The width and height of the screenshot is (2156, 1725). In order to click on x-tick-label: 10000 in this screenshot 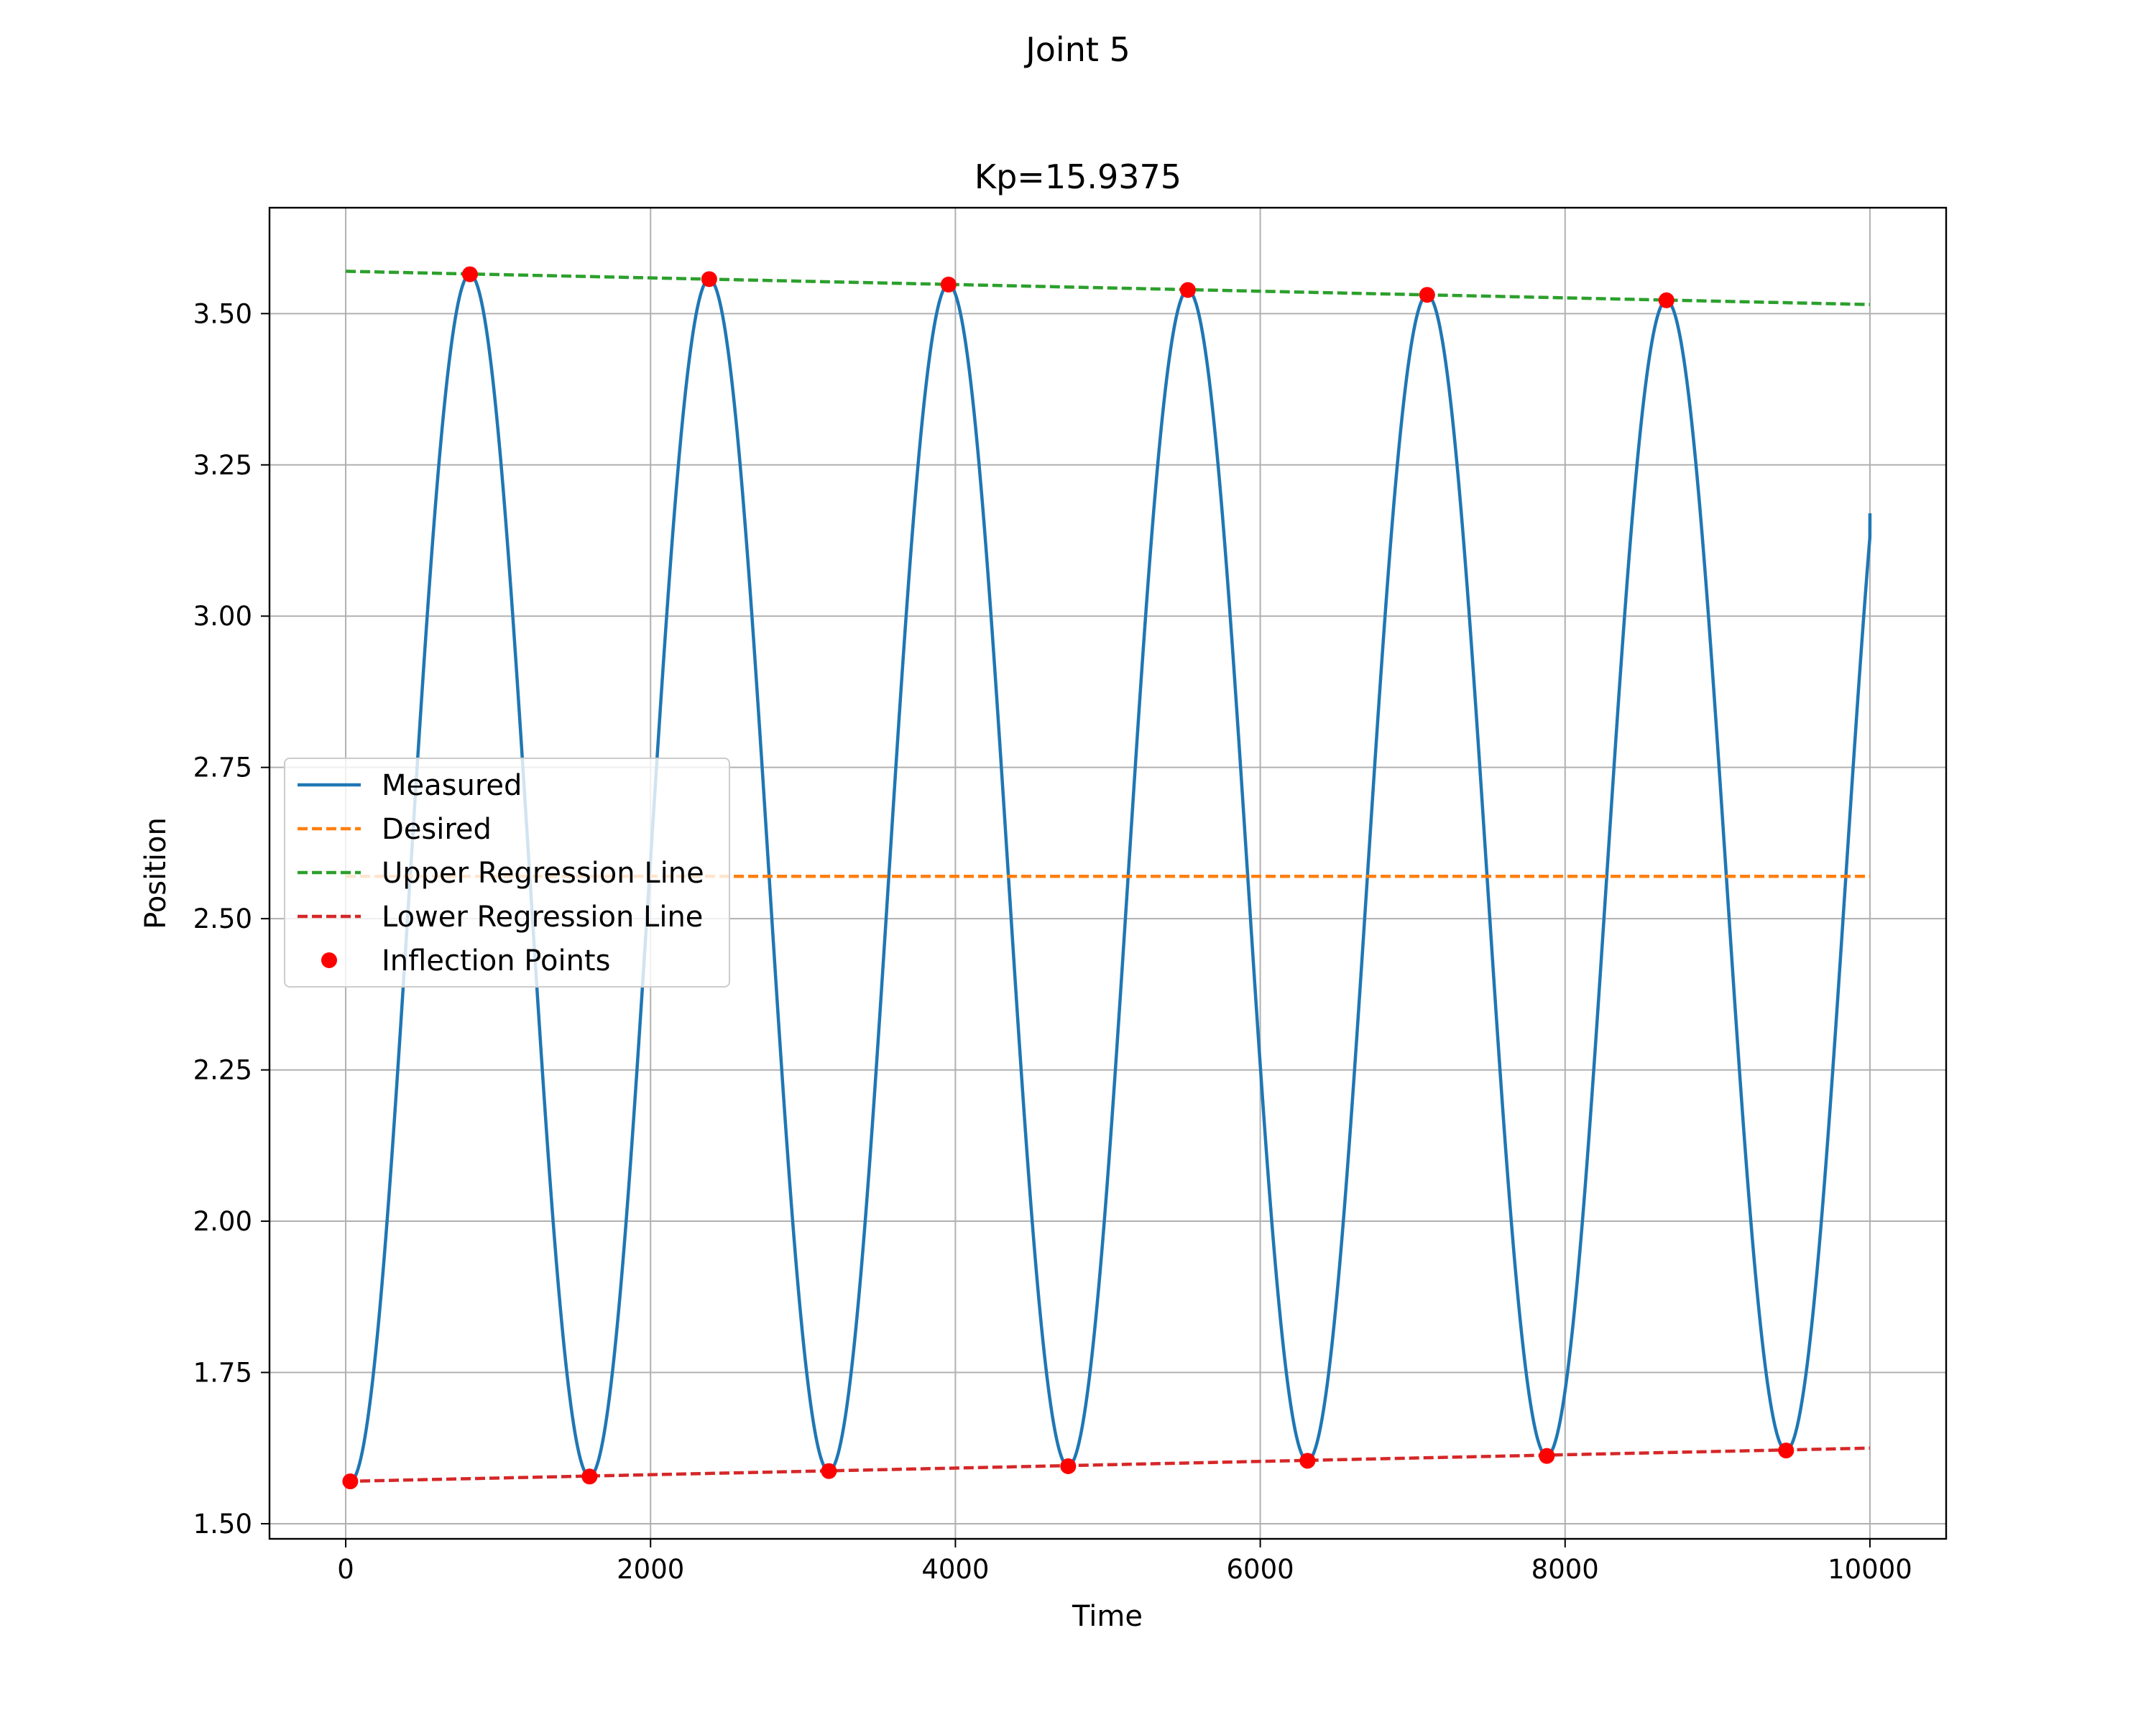, I will do `click(1870, 1569)`.